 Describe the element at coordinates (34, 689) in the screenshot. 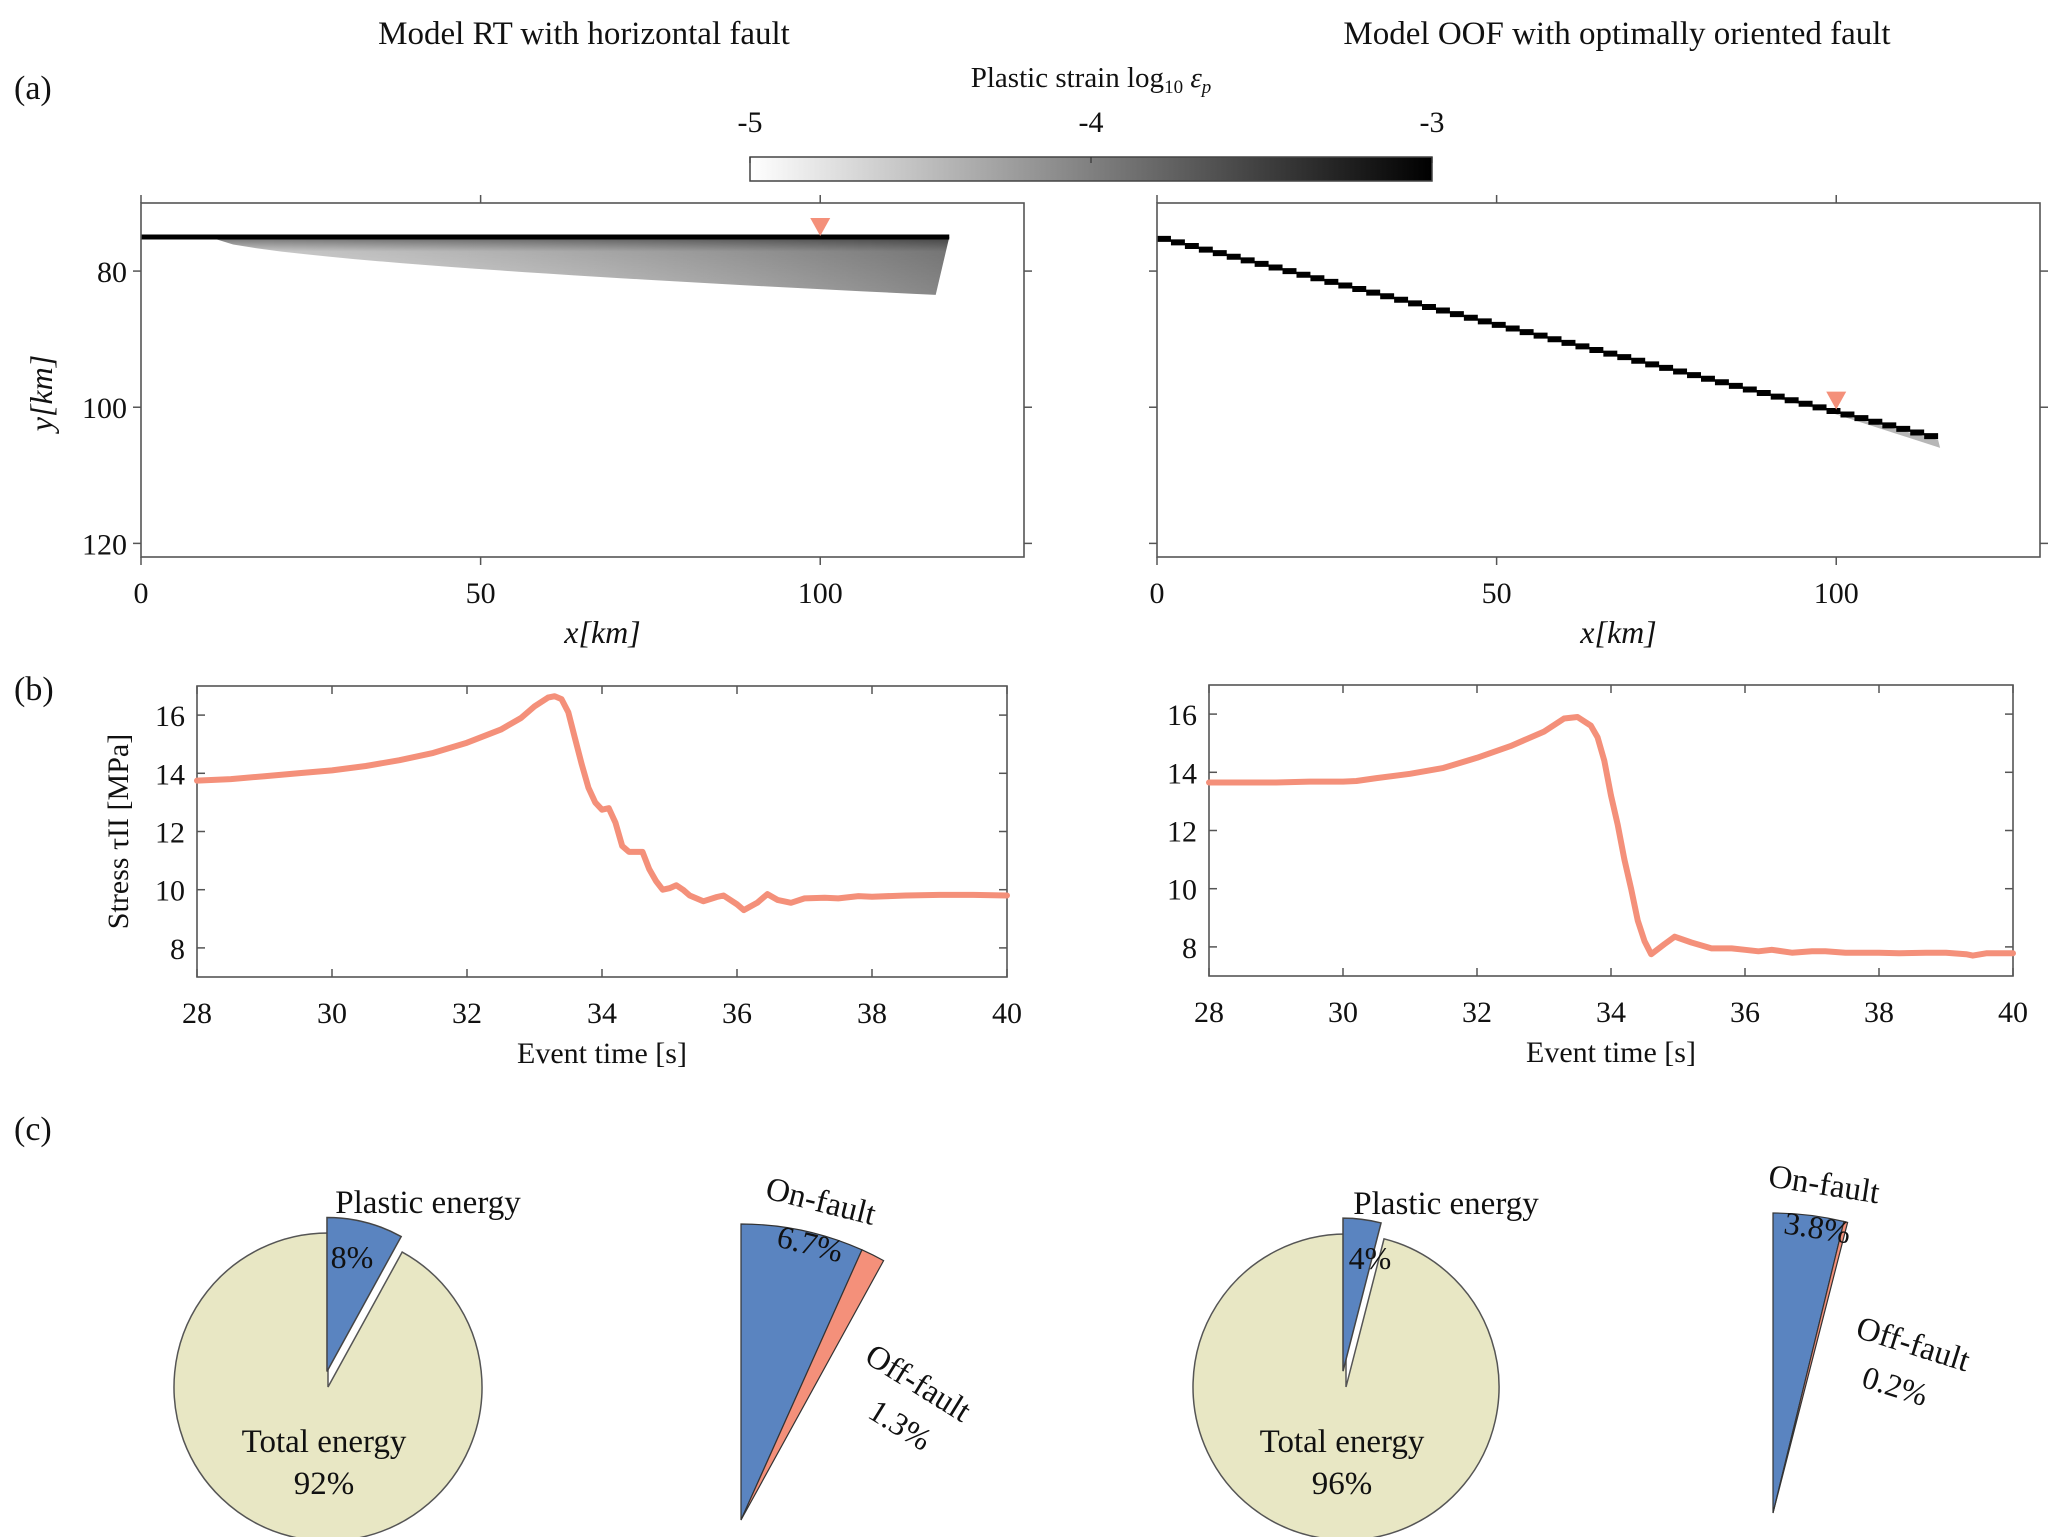

I see `panel-label-b: (b)` at that location.